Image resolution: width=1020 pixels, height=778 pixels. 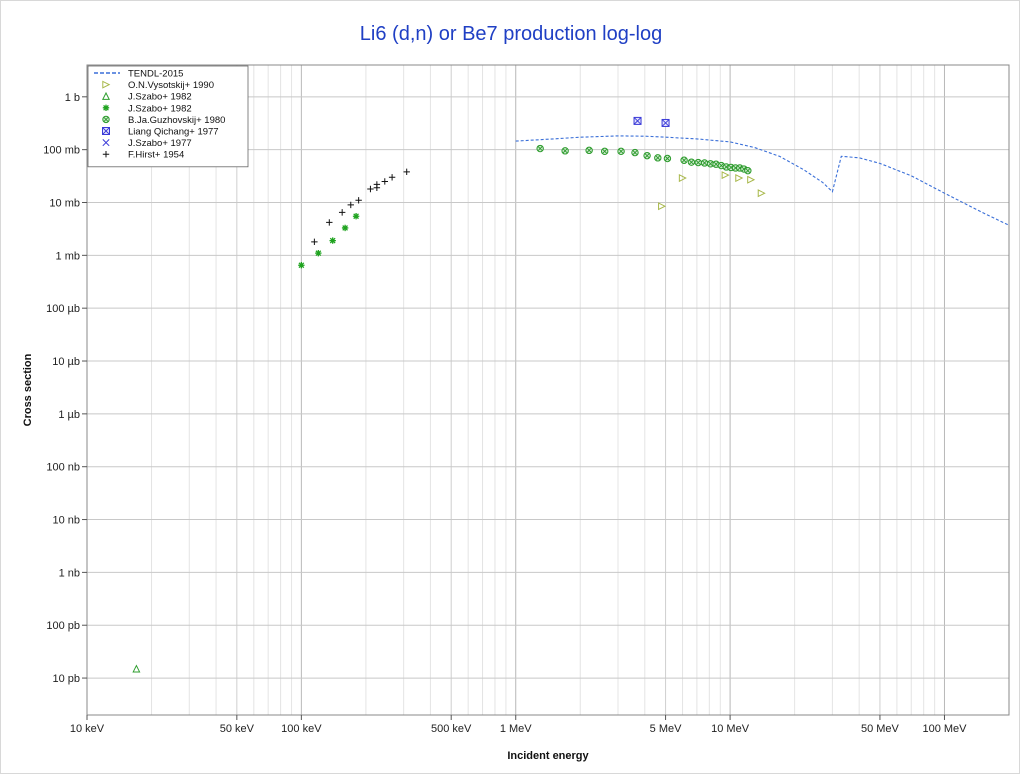 What do you see at coordinates (301, 729) in the screenshot?
I see `x-tick-label: 100 keV` at bounding box center [301, 729].